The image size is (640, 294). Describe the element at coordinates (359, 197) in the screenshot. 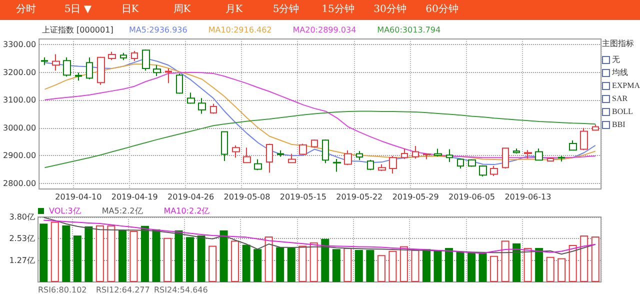

I see `x-tick-label: 2019-05-22` at that location.